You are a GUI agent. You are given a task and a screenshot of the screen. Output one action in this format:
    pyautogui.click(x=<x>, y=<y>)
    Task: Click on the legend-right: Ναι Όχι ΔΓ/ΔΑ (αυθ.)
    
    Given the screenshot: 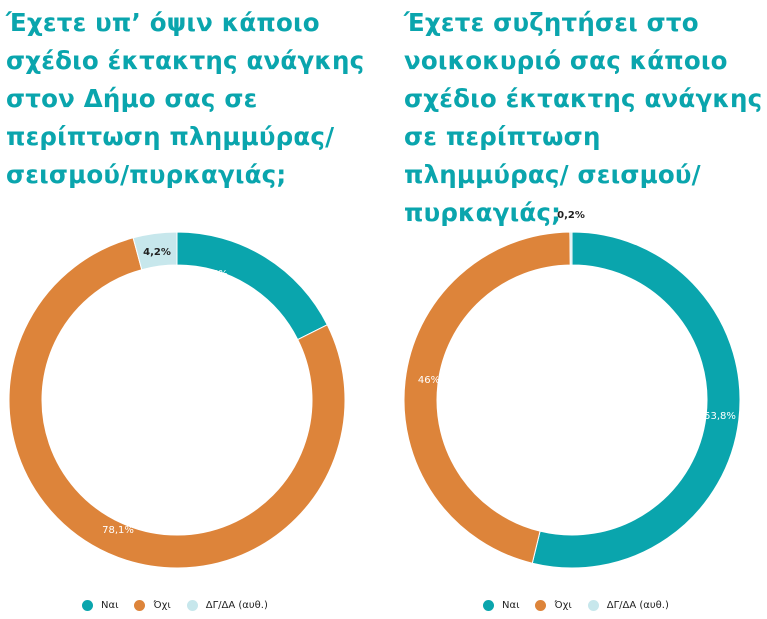 What is the action you would take?
    pyautogui.click(x=584, y=605)
    